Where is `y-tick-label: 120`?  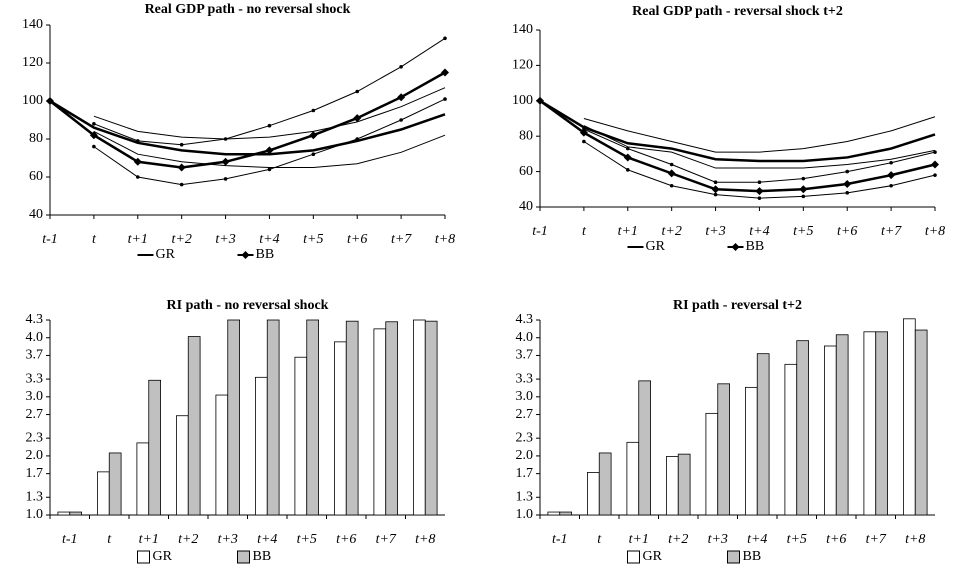
y-tick-label: 120 is located at coordinates (32, 62).